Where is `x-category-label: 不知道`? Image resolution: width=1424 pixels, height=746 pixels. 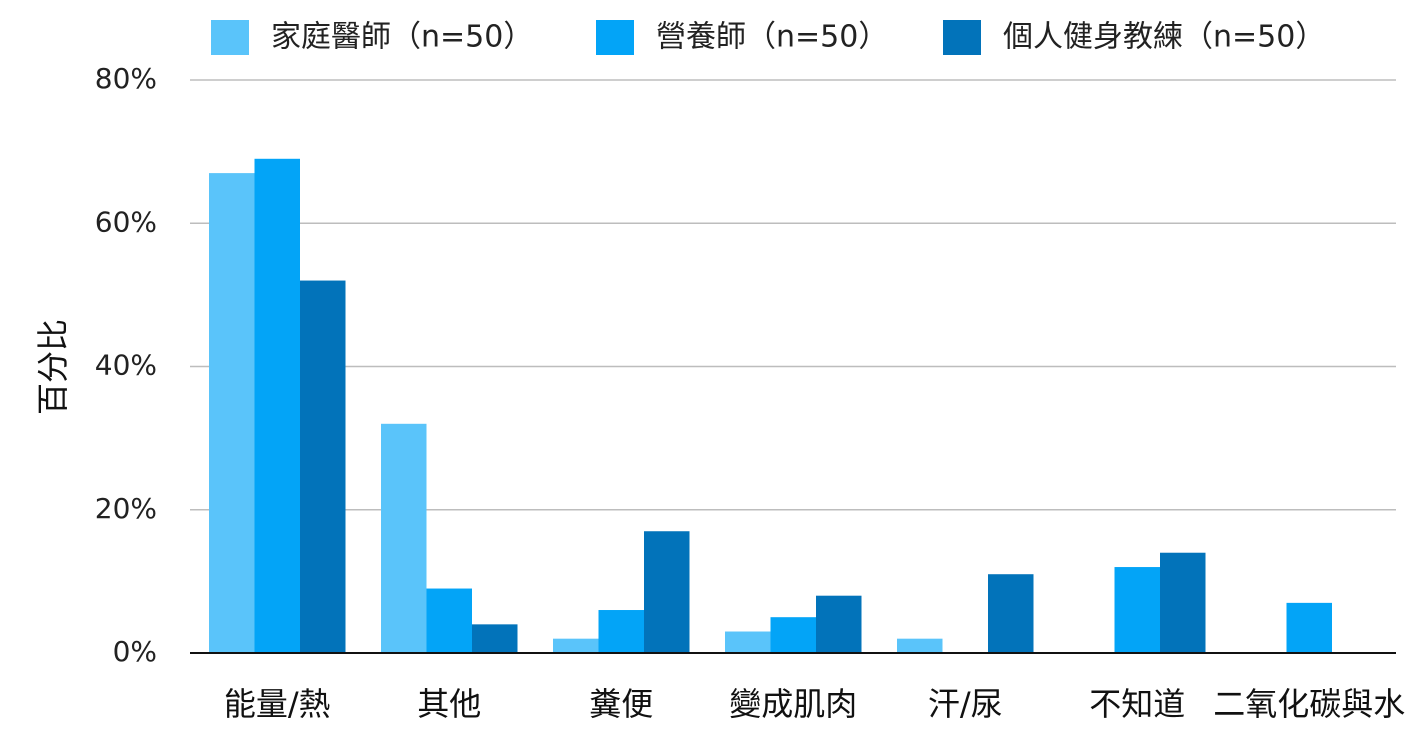
x-category-label: 不知道 is located at coordinates (1137, 704).